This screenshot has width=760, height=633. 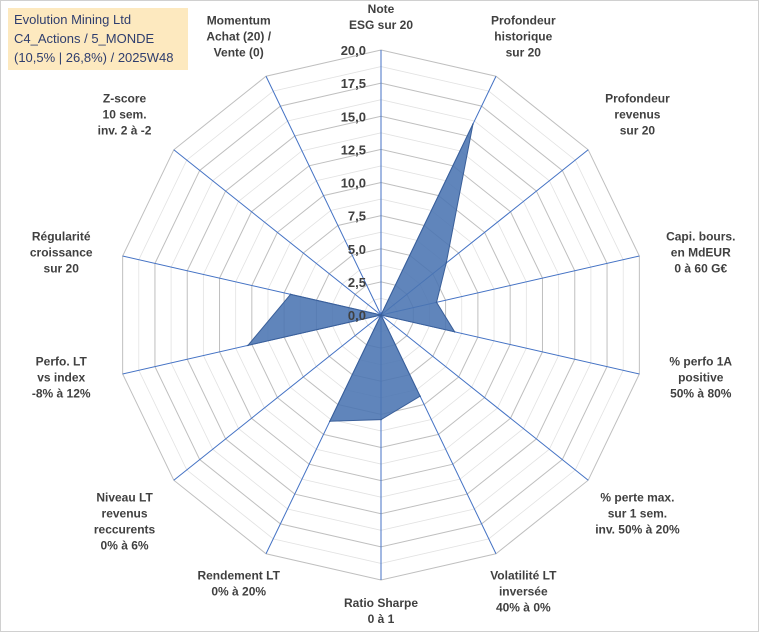 I want to click on axis-label: Capi. bours. en MdEUR 0 à 60 G€, so click(x=700, y=253).